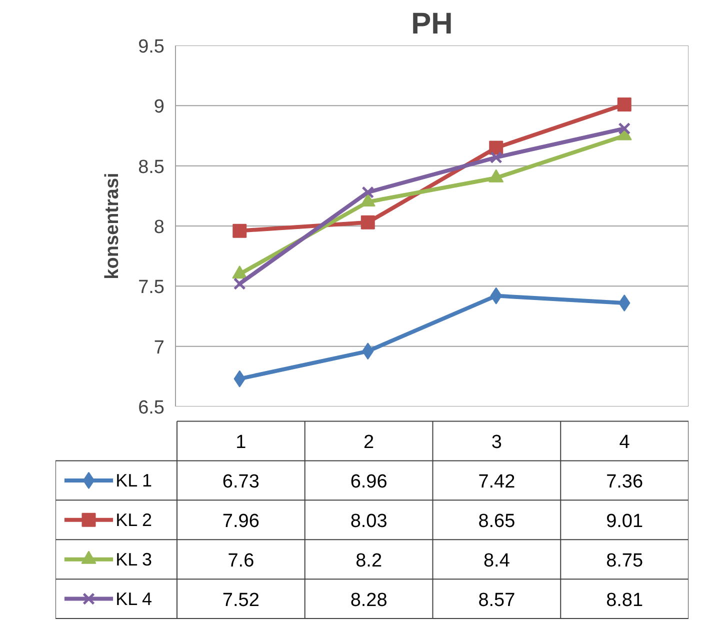 The image size is (704, 632). Describe the element at coordinates (151, 408) in the screenshot. I see `y-tick-label: 6.5` at that location.